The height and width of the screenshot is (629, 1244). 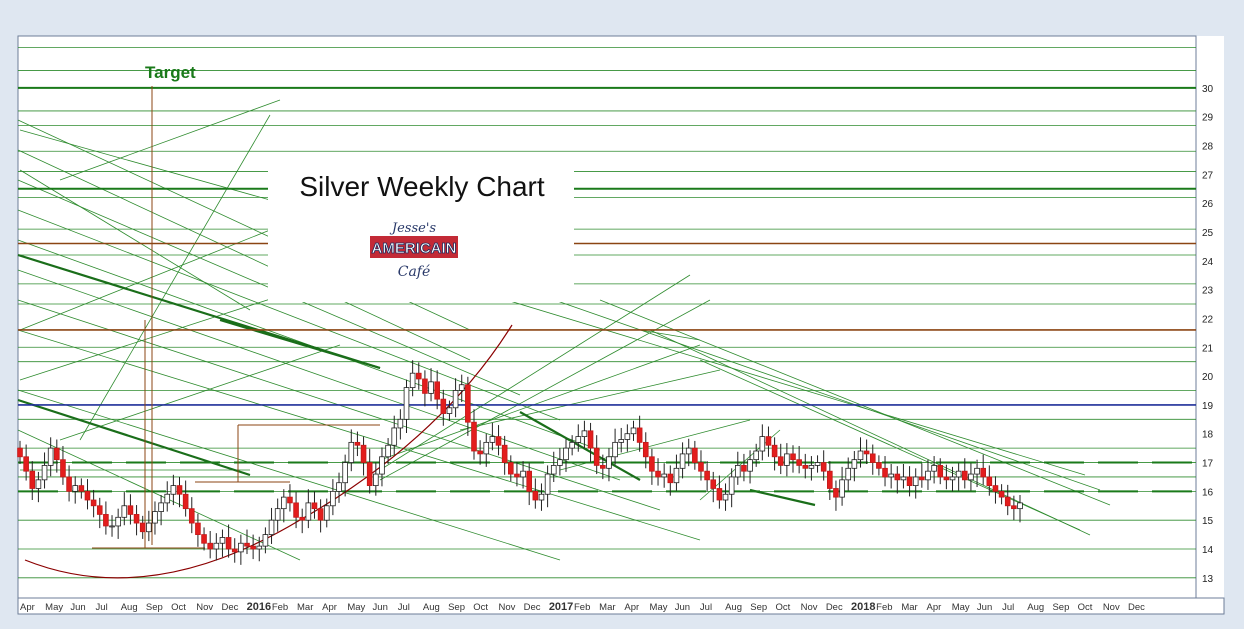 What do you see at coordinates (834, 607) in the screenshot?
I see `x-tick-label: Dec` at bounding box center [834, 607].